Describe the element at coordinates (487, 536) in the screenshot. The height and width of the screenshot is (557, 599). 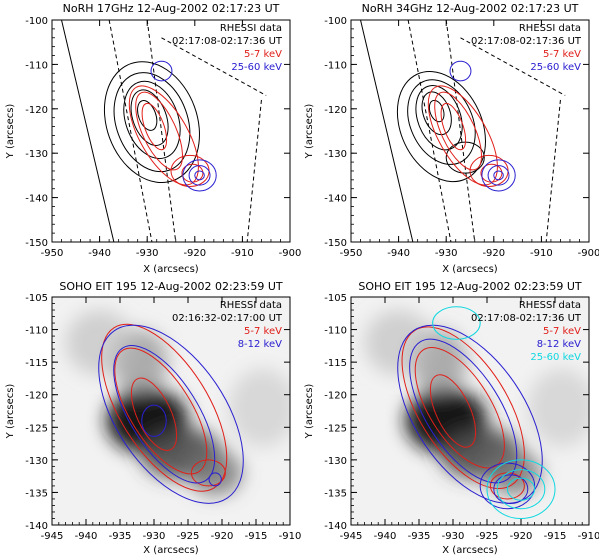
I see `x-tick-label: -925` at that location.